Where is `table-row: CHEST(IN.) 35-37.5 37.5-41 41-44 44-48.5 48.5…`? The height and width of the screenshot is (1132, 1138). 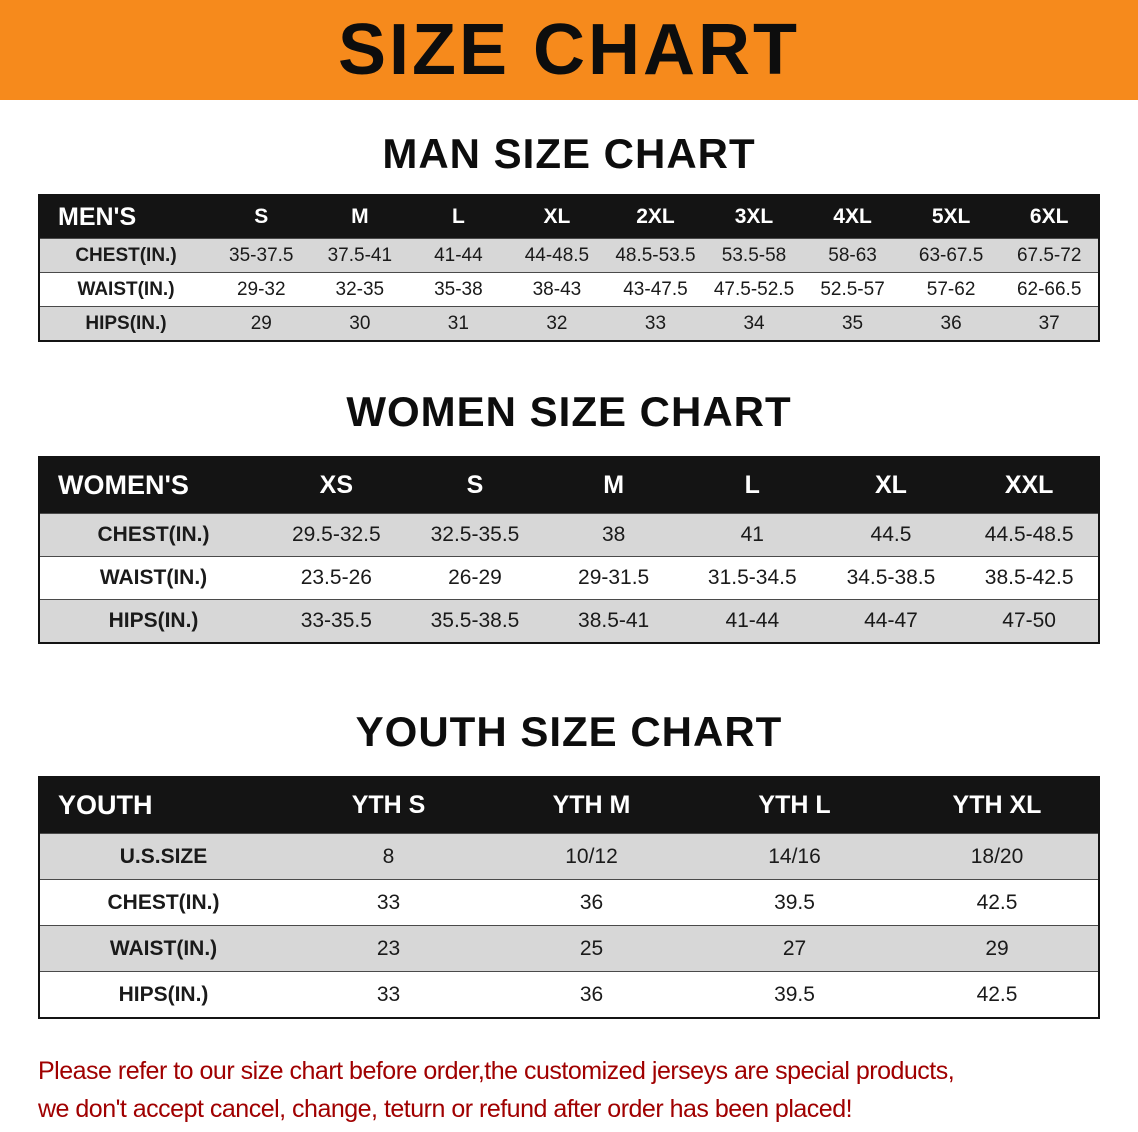 table-row: CHEST(IN.) 35-37.5 37.5-41 41-44 44-48.5 48.5… is located at coordinates (569, 255).